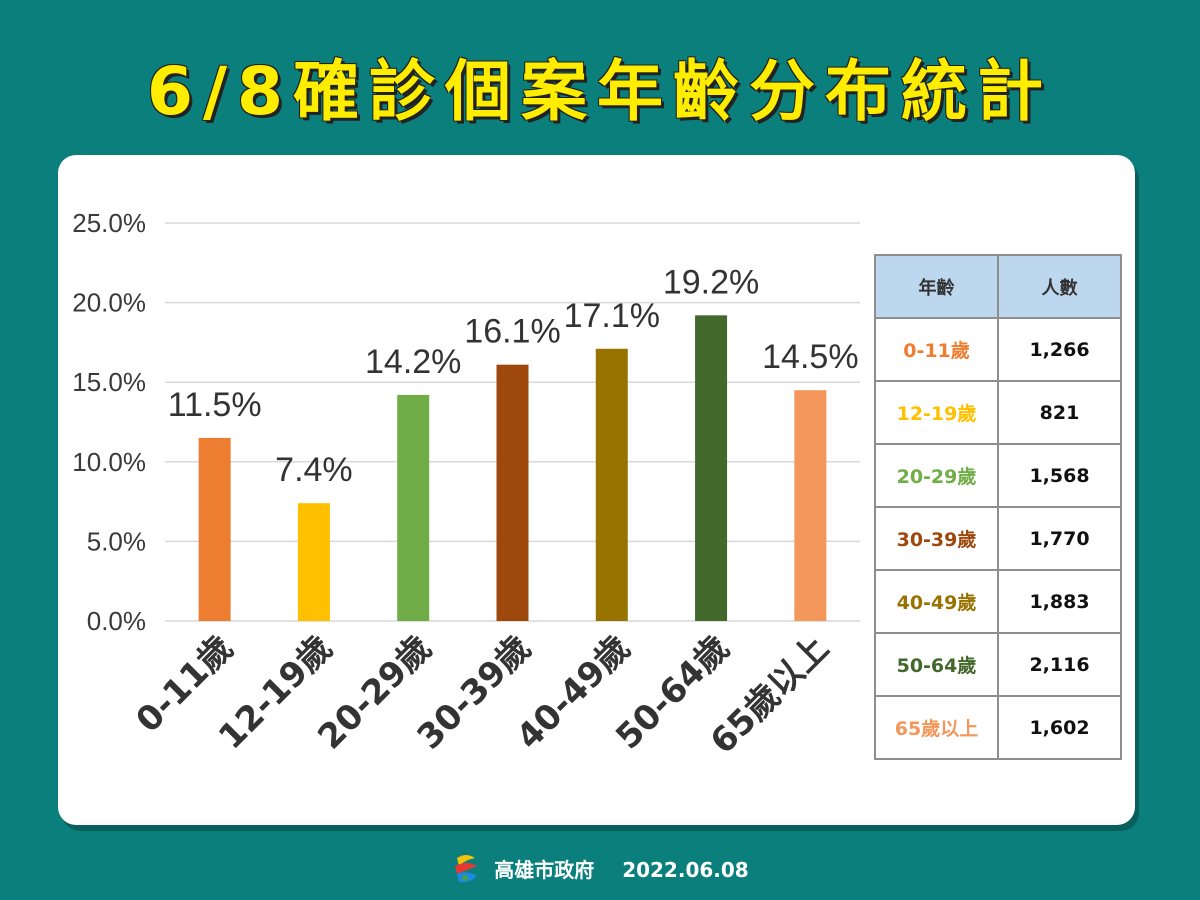 This screenshot has height=900, width=1200. What do you see at coordinates (512, 332) in the screenshot?
I see `data-label: 16.1%` at bounding box center [512, 332].